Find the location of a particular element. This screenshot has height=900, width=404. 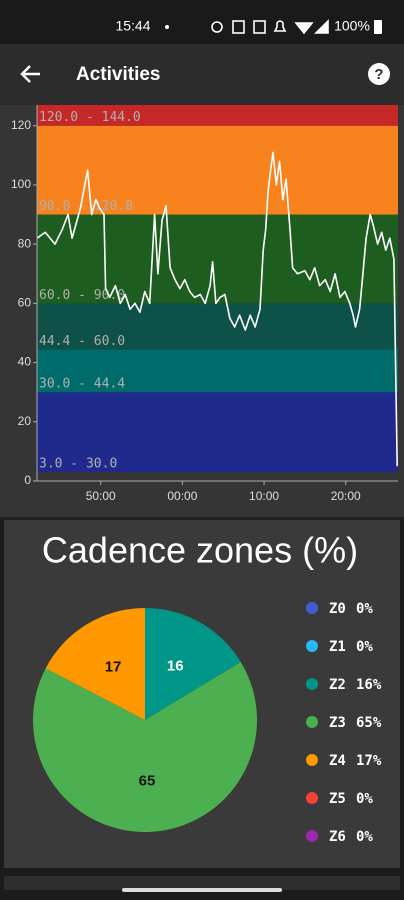

x-tick-label: 00:00 is located at coordinates (182, 496).